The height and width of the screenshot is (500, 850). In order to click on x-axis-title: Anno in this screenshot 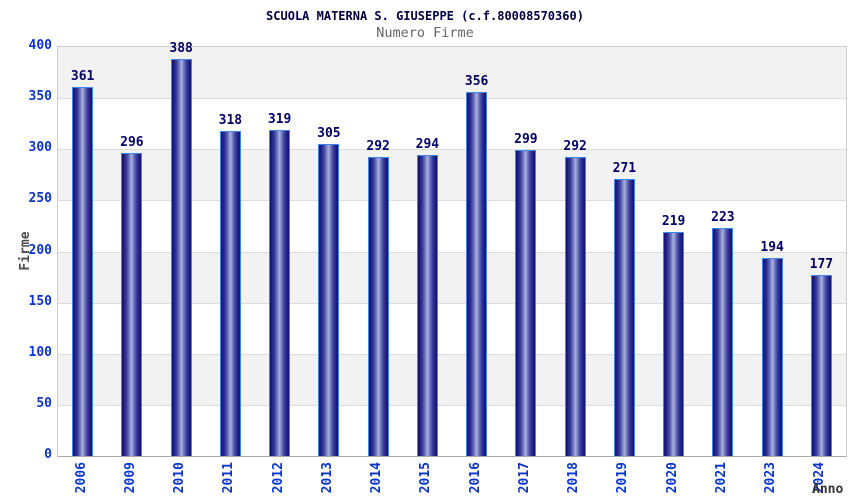, I will do `click(828, 489)`.